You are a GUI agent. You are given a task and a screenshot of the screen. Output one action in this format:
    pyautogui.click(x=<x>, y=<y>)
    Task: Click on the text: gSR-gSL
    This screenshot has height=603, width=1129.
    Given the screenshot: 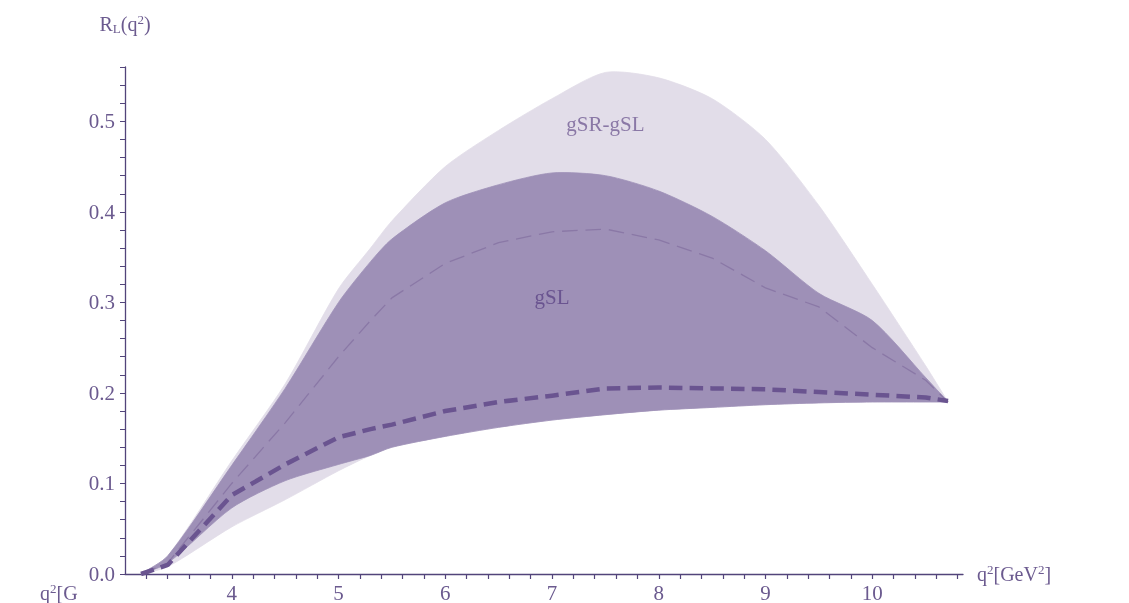 What is the action you would take?
    pyautogui.click(x=605, y=124)
    